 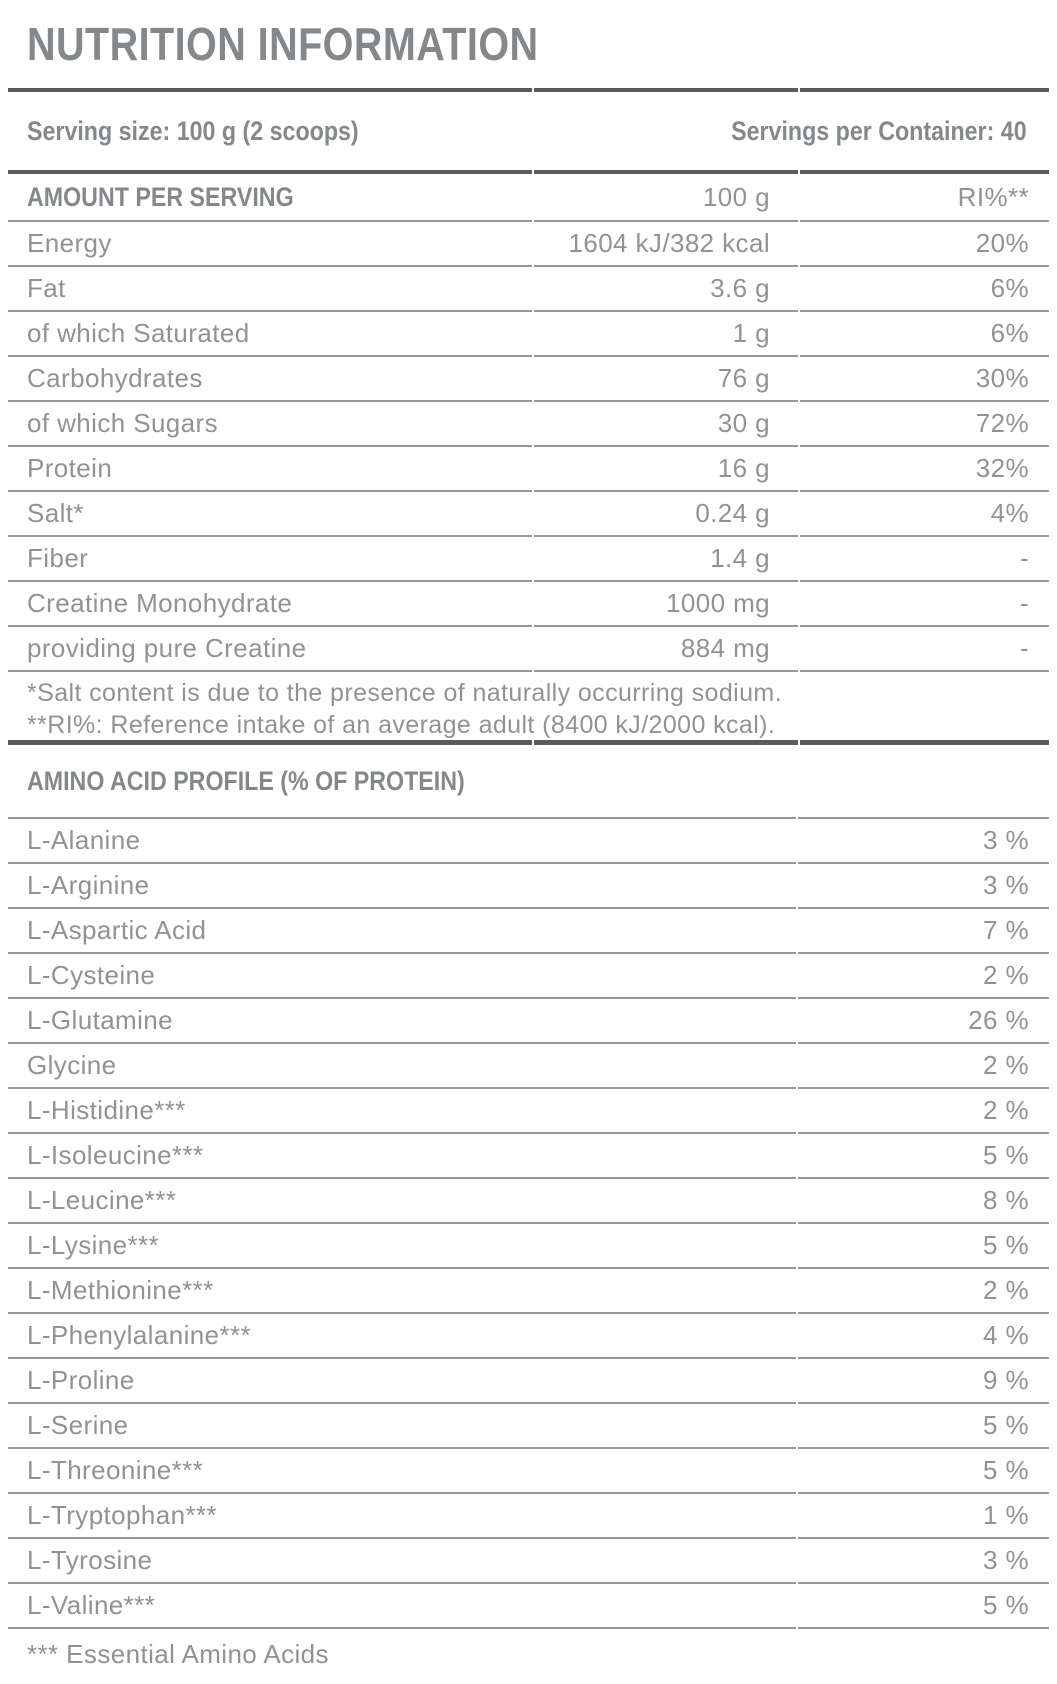 What do you see at coordinates (122, 423) in the screenshot?
I see `nutrient-name: of which Sugars` at bounding box center [122, 423].